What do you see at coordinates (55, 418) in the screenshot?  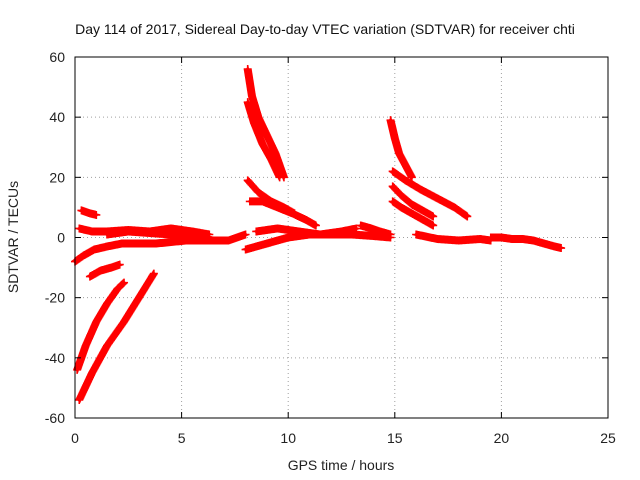 I see `y-tick-label: -60` at bounding box center [55, 418].